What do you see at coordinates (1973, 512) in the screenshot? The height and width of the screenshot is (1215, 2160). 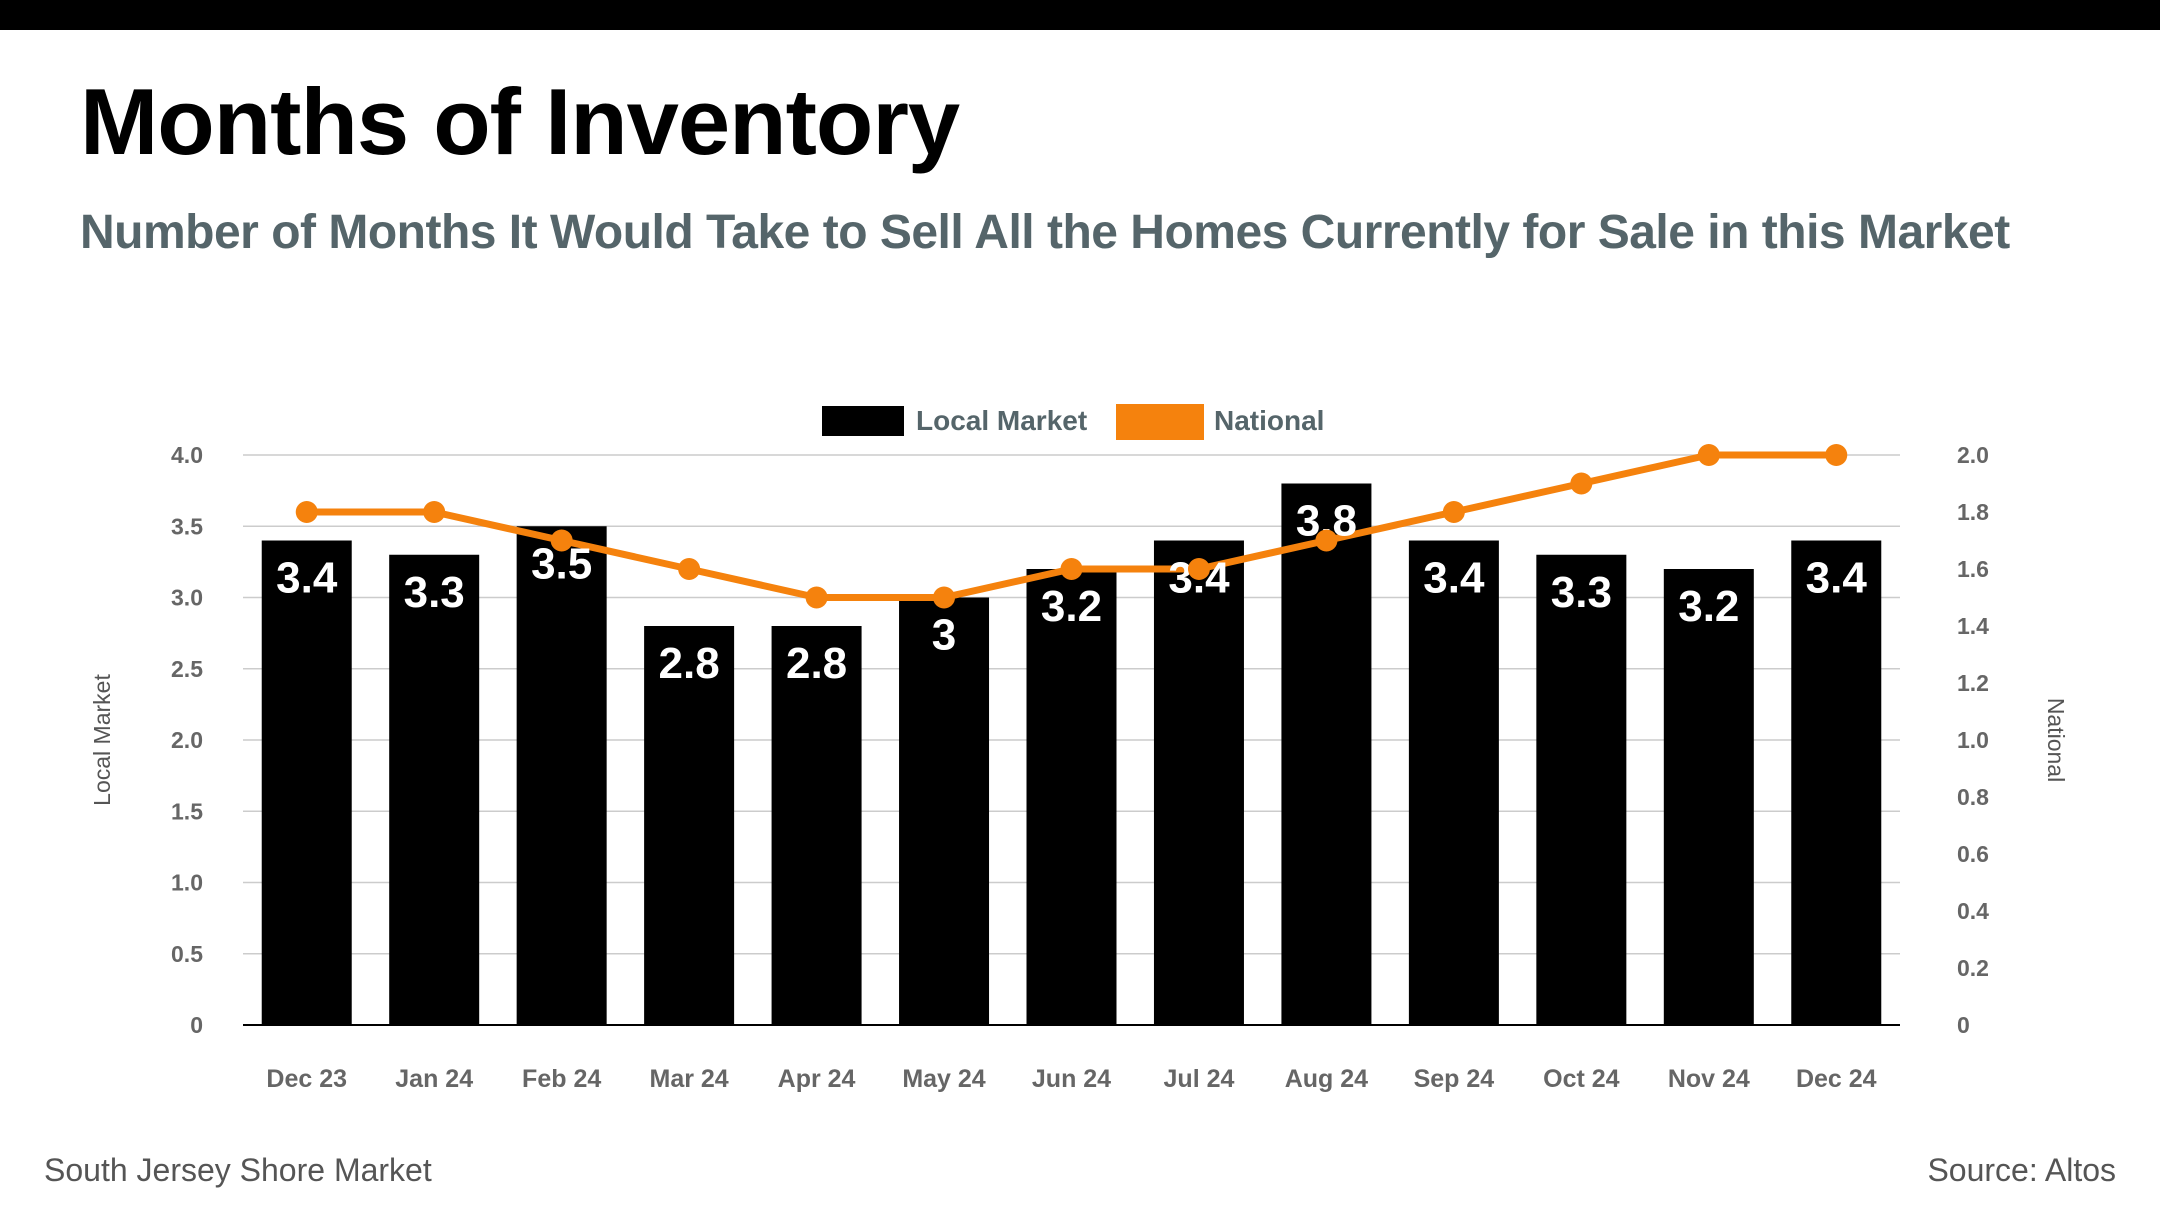 I see `y-right-tick-label: 1.8` at bounding box center [1973, 512].